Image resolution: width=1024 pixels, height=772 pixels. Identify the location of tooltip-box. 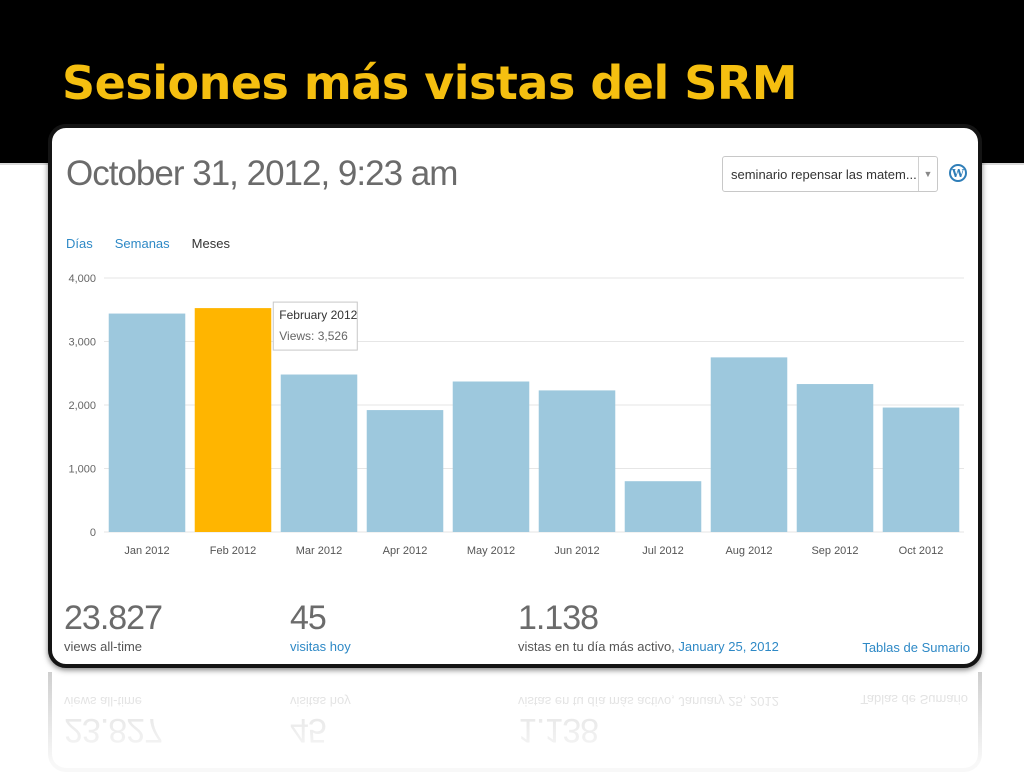
(315, 326).